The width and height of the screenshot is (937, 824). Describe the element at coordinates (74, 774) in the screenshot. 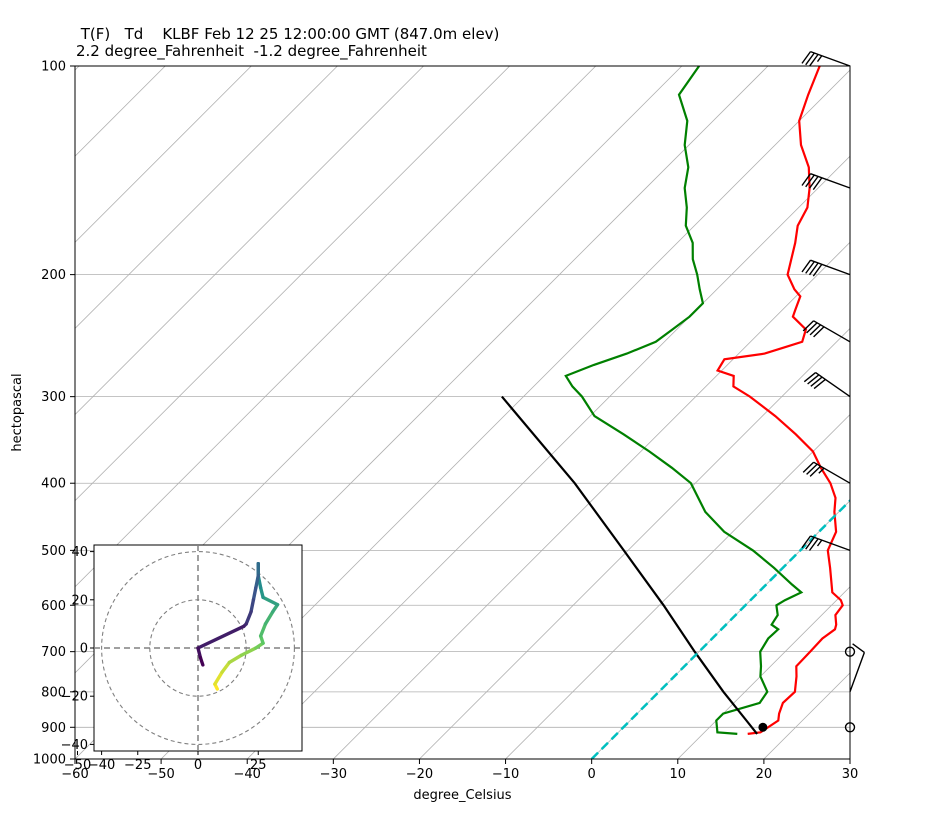

I see `x-tick-label: −60` at that location.